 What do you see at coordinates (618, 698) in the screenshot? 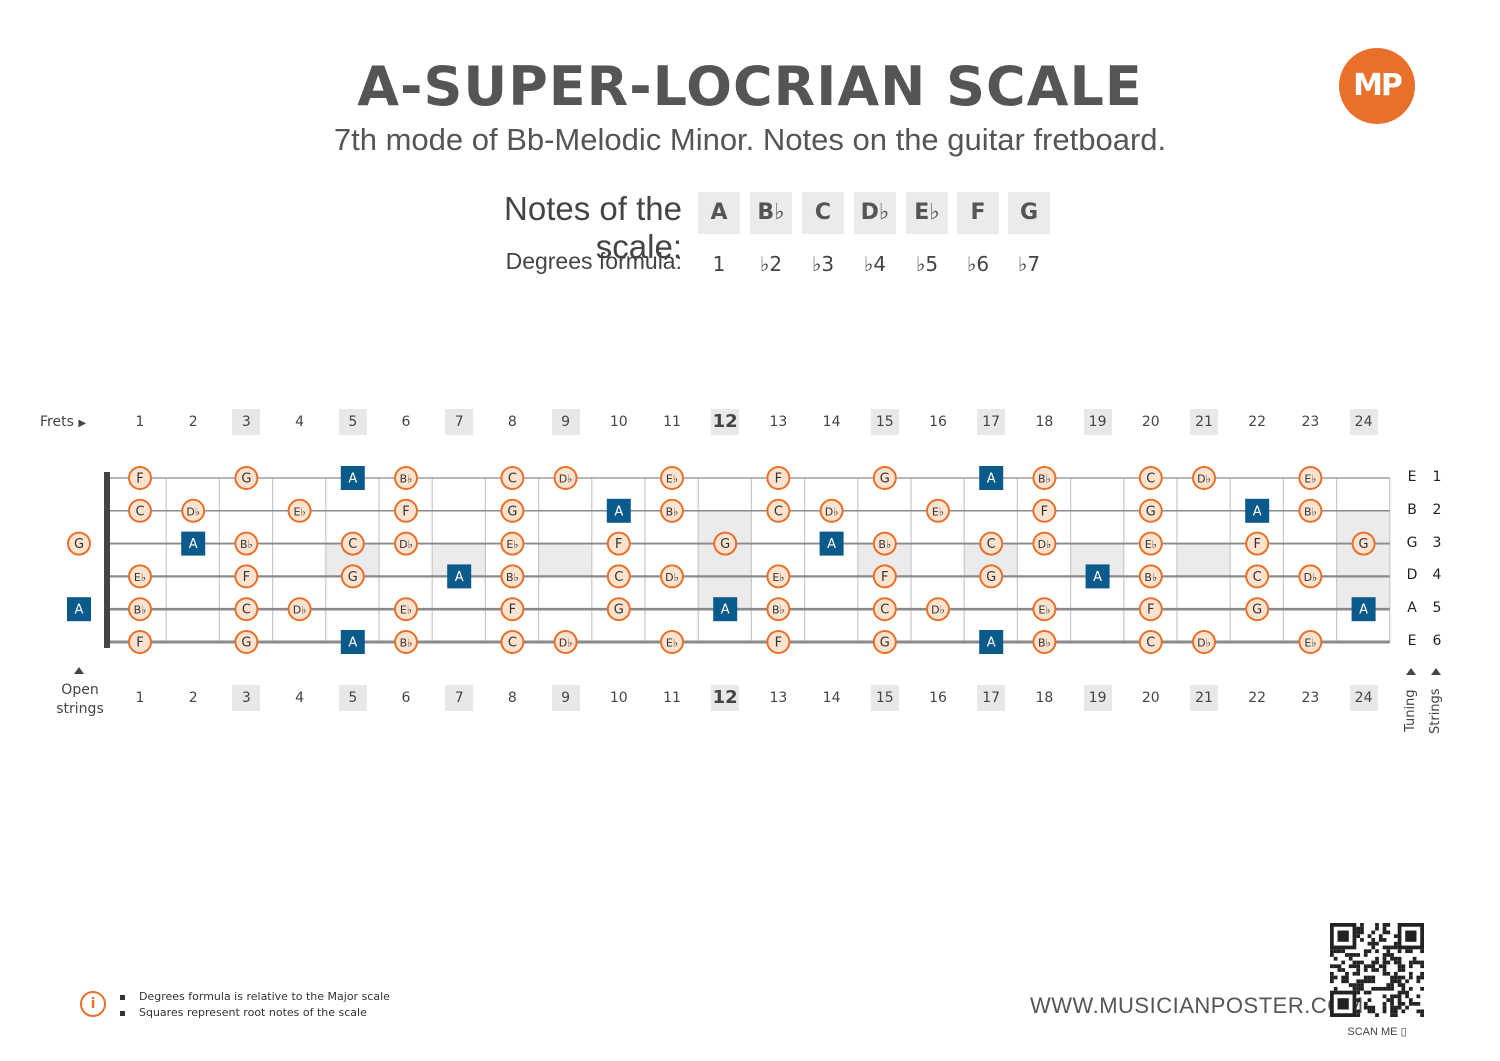
I see `fret-number: 10` at bounding box center [618, 698].